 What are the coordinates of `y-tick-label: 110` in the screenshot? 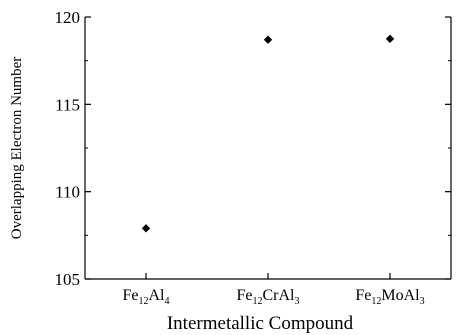 It's located at (67, 192).